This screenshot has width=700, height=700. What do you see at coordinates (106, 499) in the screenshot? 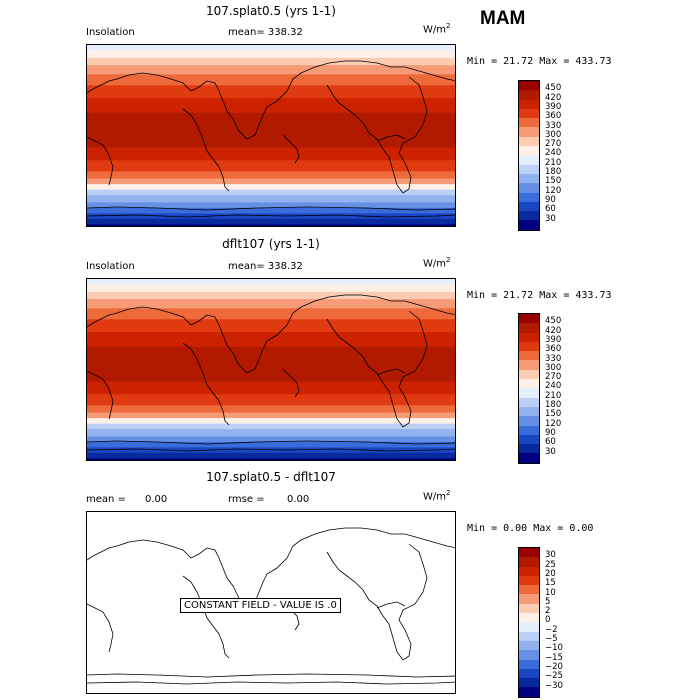
I see `panel-3-mean-label: mean =` at bounding box center [106, 499].